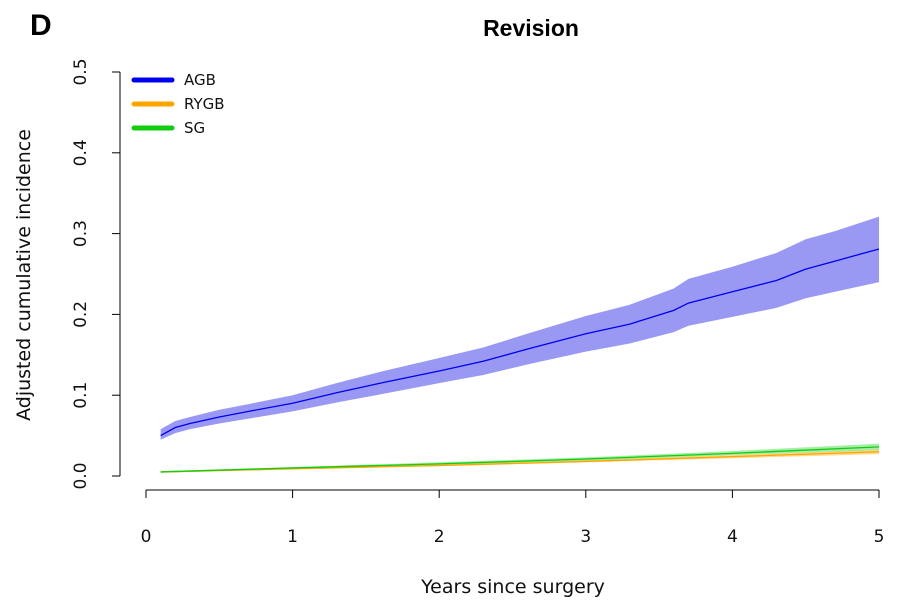  I want to click on sg-series-line, so click(520, 459).